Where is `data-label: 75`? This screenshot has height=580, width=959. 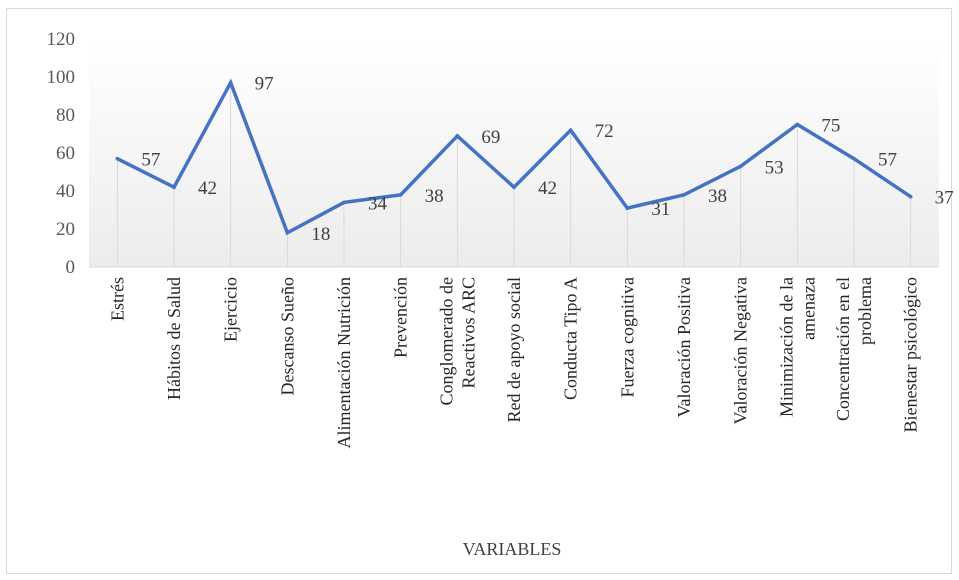 data-label: 75 is located at coordinates (830, 126).